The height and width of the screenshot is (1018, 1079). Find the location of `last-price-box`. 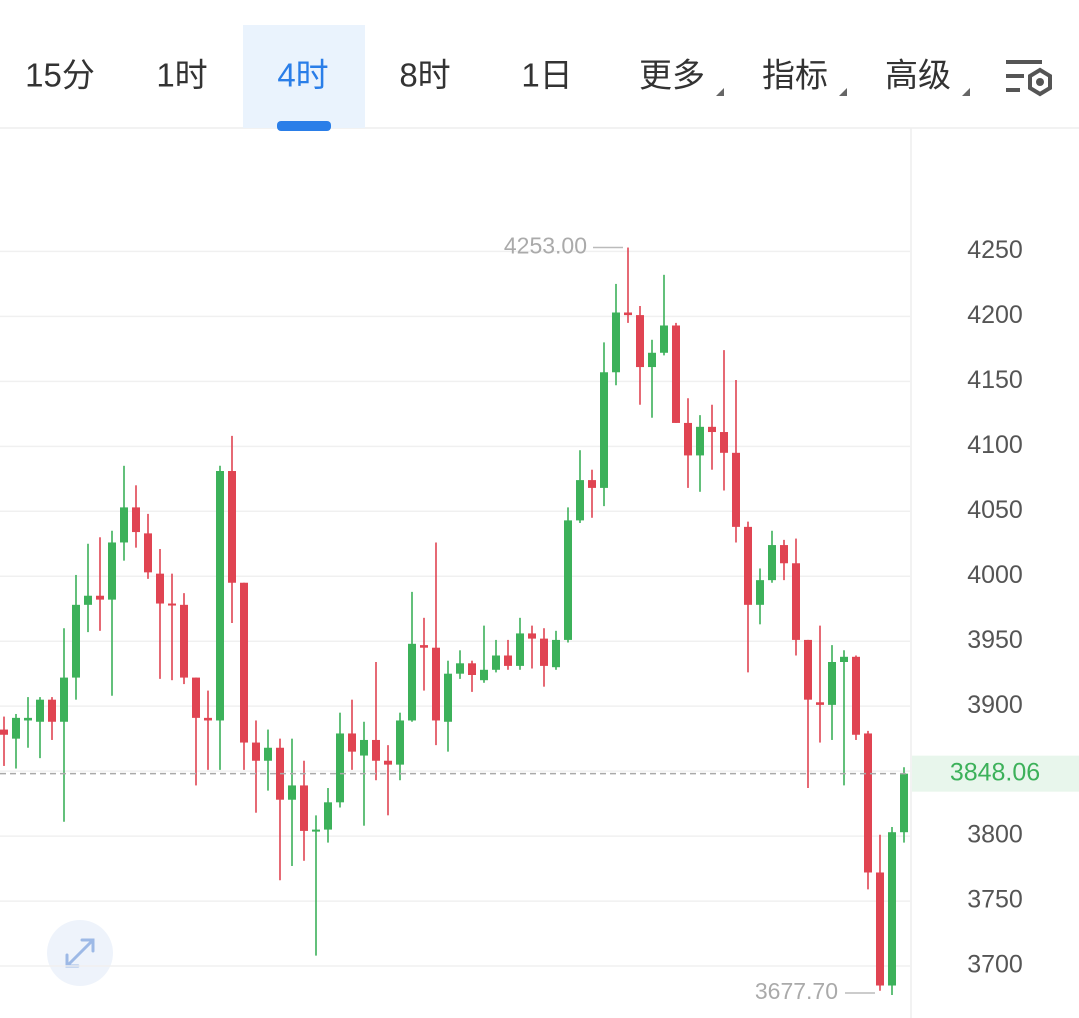

last-price-box is located at coordinates (995, 773).